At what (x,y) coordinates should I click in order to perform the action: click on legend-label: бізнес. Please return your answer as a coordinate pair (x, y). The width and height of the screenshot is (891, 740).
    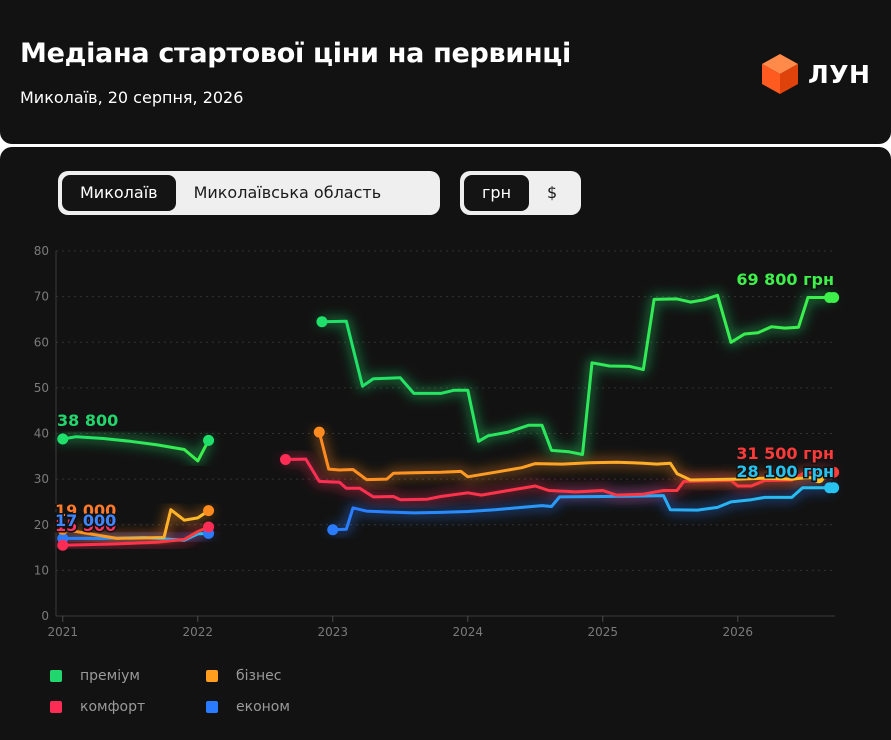
    Looking at the image, I should click on (259, 676).